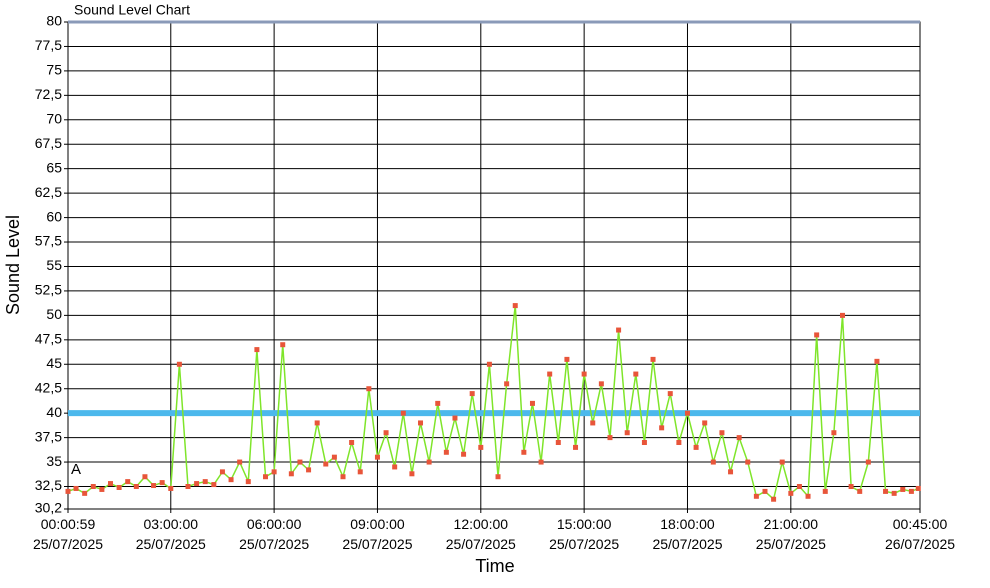 The image size is (990, 588). I want to click on x-tick-label: 12:00:00 25/07/2025, so click(481, 534).